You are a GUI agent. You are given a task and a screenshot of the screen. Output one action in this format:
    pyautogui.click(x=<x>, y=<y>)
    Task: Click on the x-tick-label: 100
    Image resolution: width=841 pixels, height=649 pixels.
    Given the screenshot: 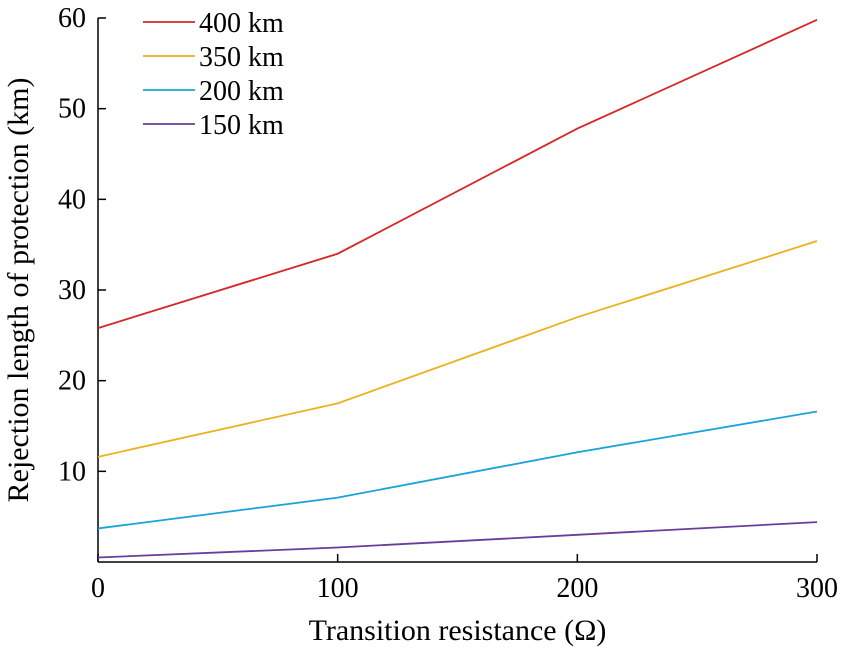 What is the action you would take?
    pyautogui.click(x=338, y=588)
    